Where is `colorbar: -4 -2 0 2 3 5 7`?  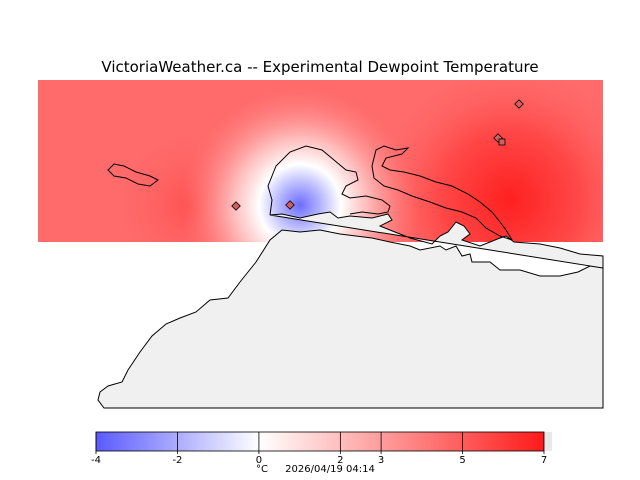 colorbar: -4 -2 0 2 3 5 7 is located at coordinates (321, 448).